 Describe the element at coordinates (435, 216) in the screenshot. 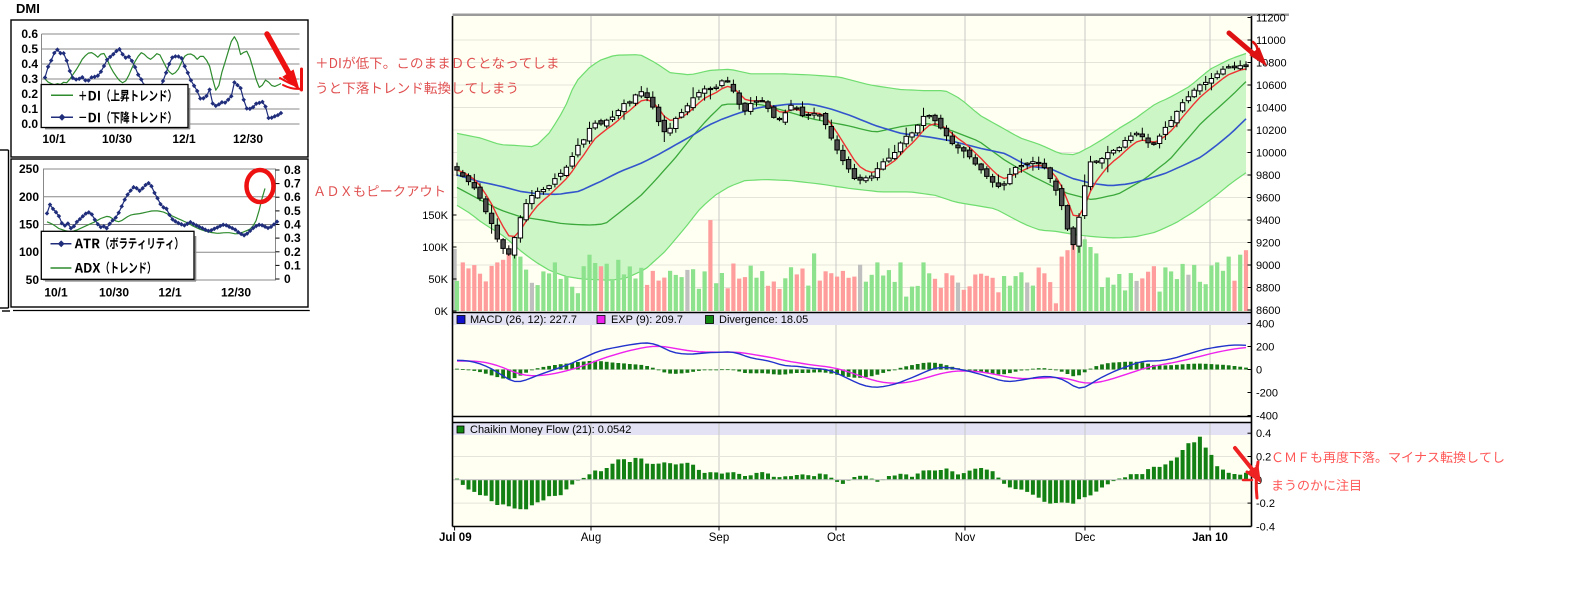

I see `svg-text: 150K` at that location.